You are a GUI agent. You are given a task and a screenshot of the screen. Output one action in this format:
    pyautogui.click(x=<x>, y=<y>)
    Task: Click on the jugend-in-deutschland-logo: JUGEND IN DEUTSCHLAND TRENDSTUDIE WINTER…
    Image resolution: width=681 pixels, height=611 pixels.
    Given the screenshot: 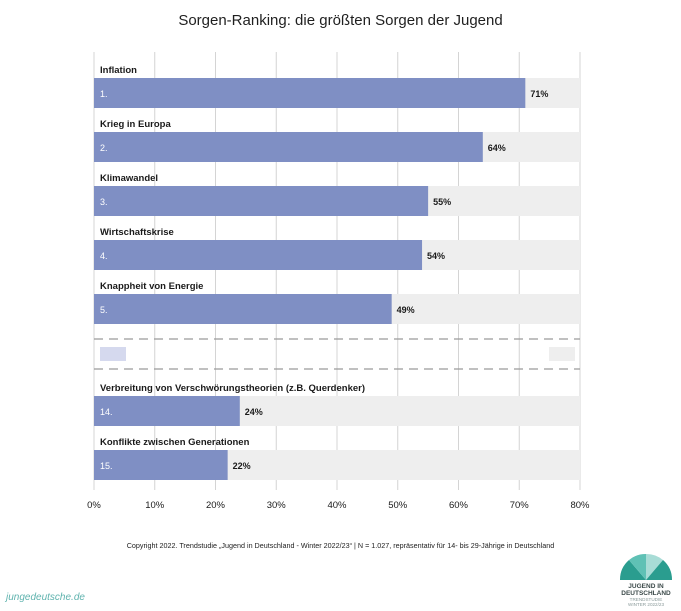 What is the action you would take?
    pyautogui.click(x=646, y=577)
    